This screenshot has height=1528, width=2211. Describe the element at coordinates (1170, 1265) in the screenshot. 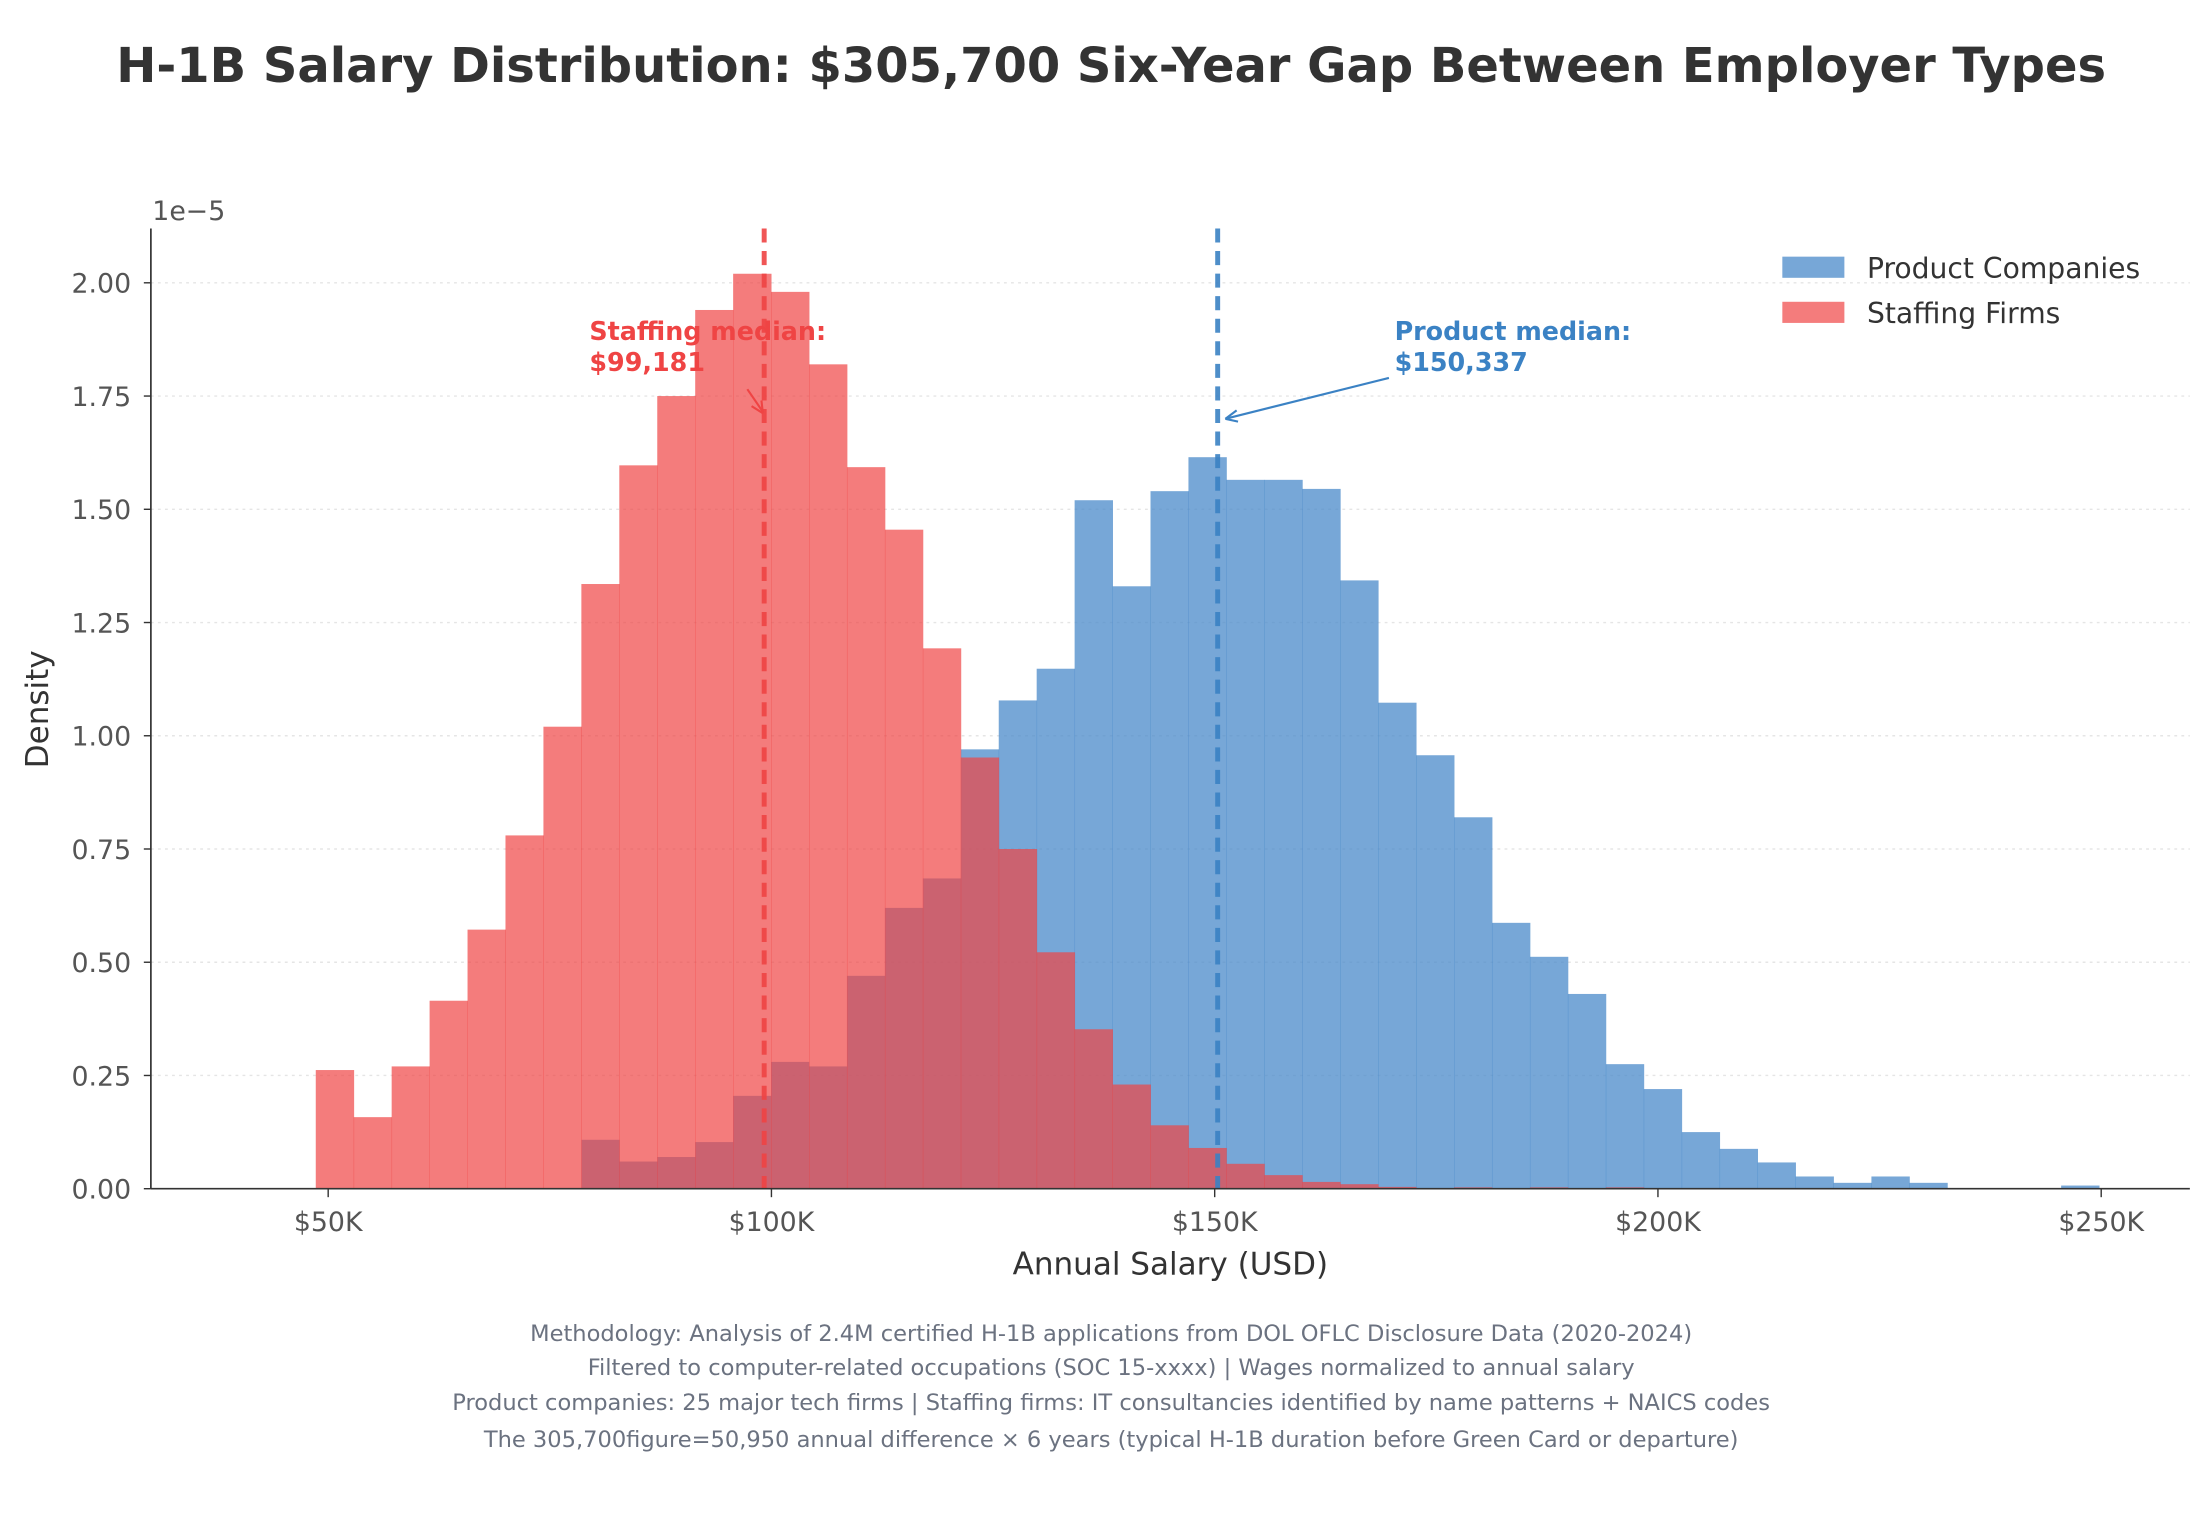

I see `x-axis-label: Annual Salary (USD)` at that location.